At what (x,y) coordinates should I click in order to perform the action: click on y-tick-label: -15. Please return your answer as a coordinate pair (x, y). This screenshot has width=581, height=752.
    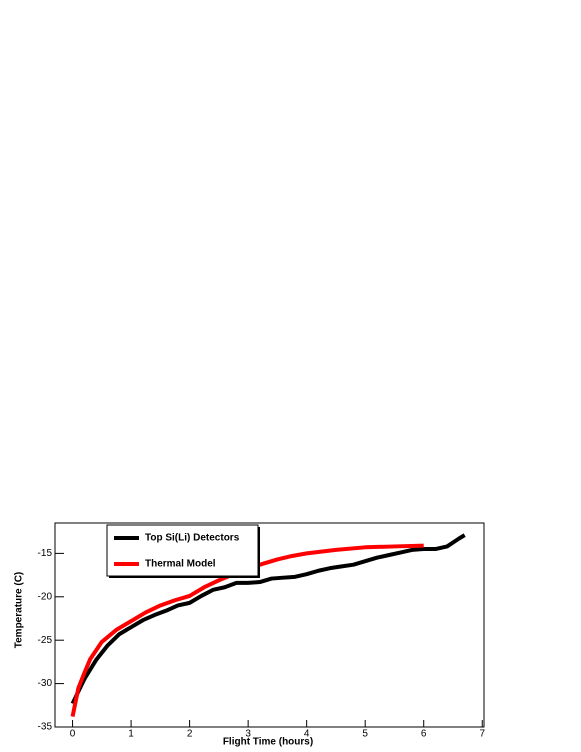
    Looking at the image, I should click on (45, 553).